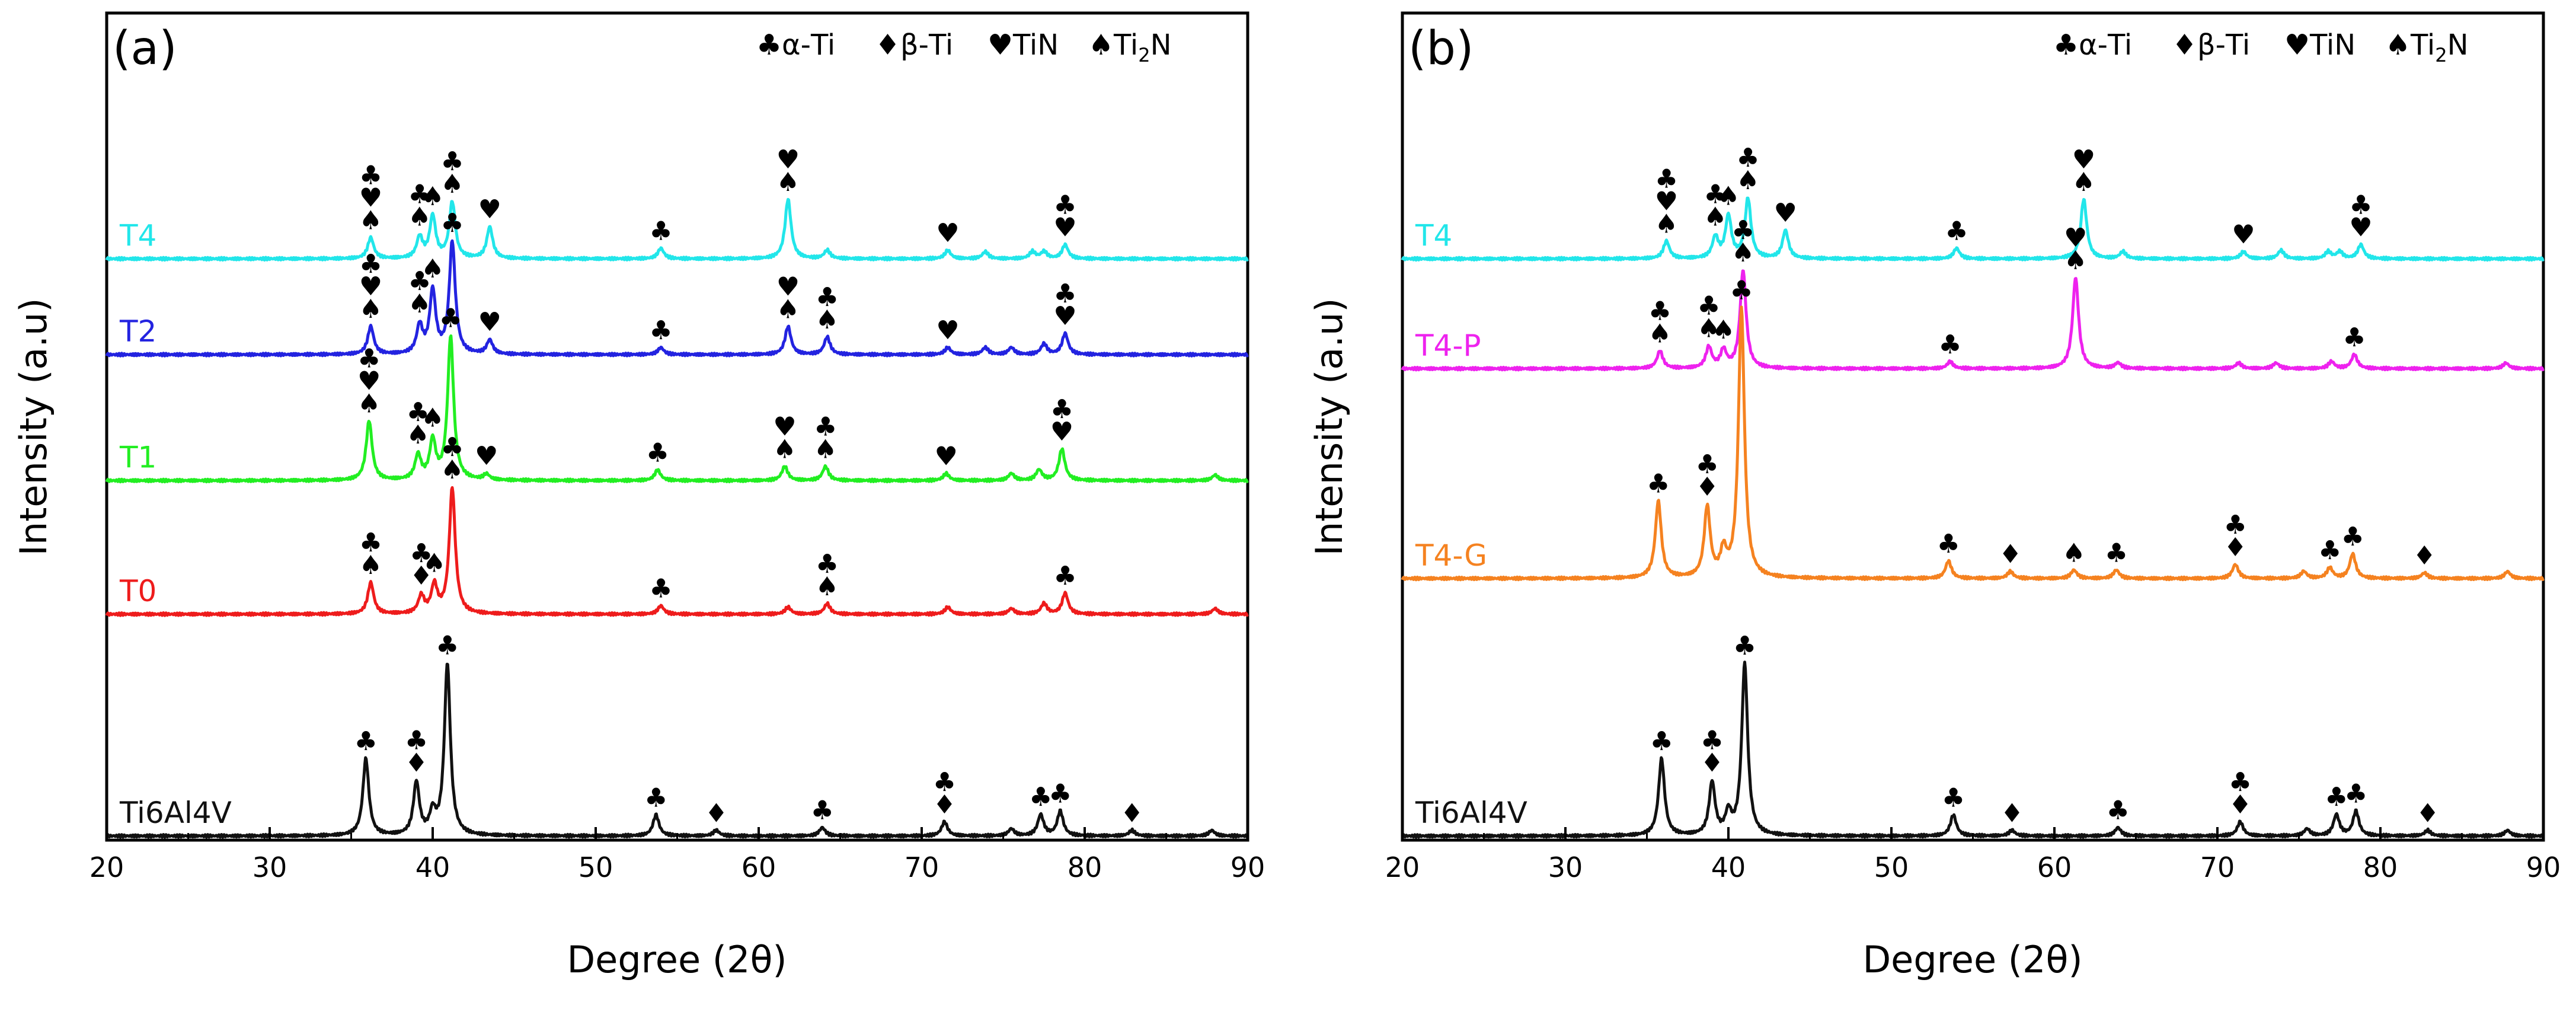 Image resolution: width=2576 pixels, height=1018 pixels. Describe the element at coordinates (137, 236) in the screenshot. I see `series-label-t4: T4` at that location.